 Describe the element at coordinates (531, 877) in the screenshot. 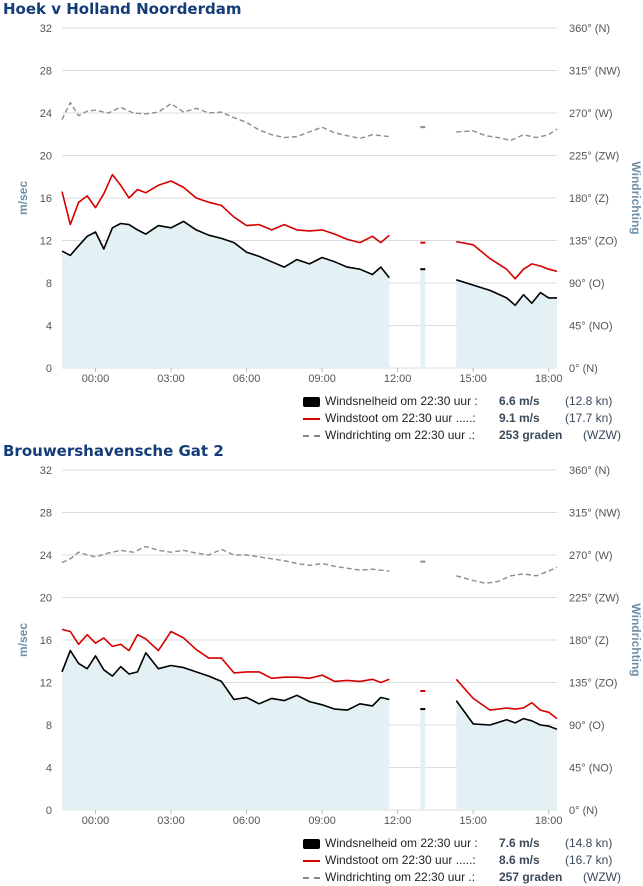

I see `legend-value: 257 graden` at that location.